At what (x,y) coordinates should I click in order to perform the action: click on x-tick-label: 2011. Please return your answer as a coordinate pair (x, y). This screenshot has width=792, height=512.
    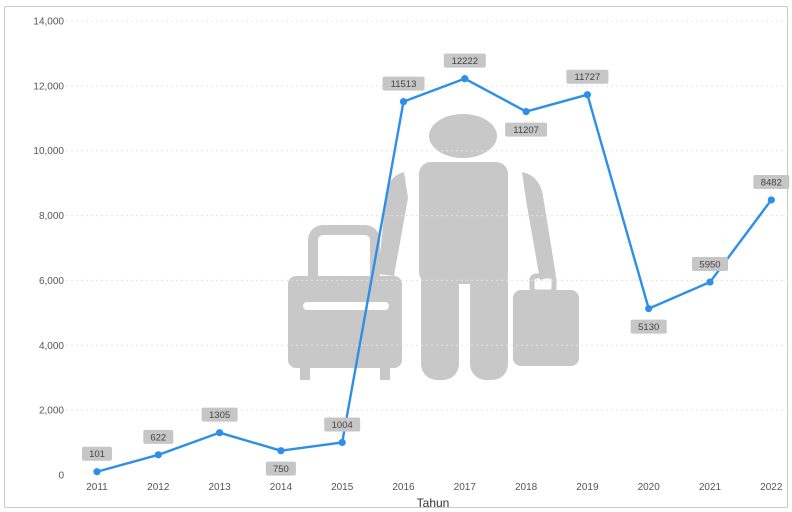
    Looking at the image, I should click on (97, 487).